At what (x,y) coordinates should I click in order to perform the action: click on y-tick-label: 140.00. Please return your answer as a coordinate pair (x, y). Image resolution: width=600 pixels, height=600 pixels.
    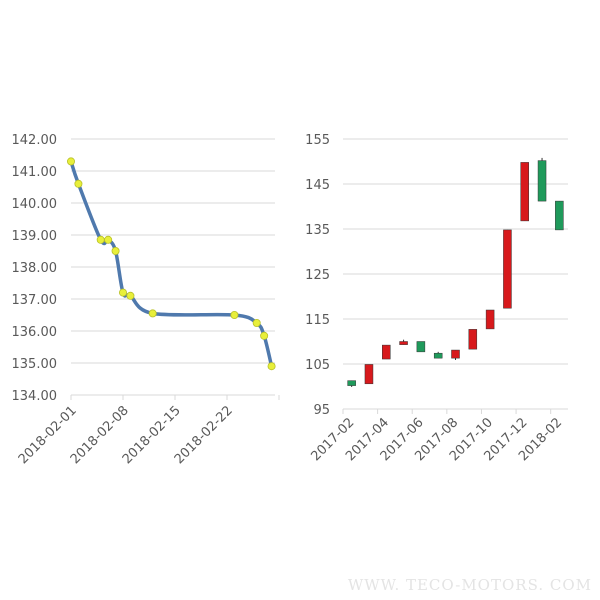
    Looking at the image, I should click on (35, 204).